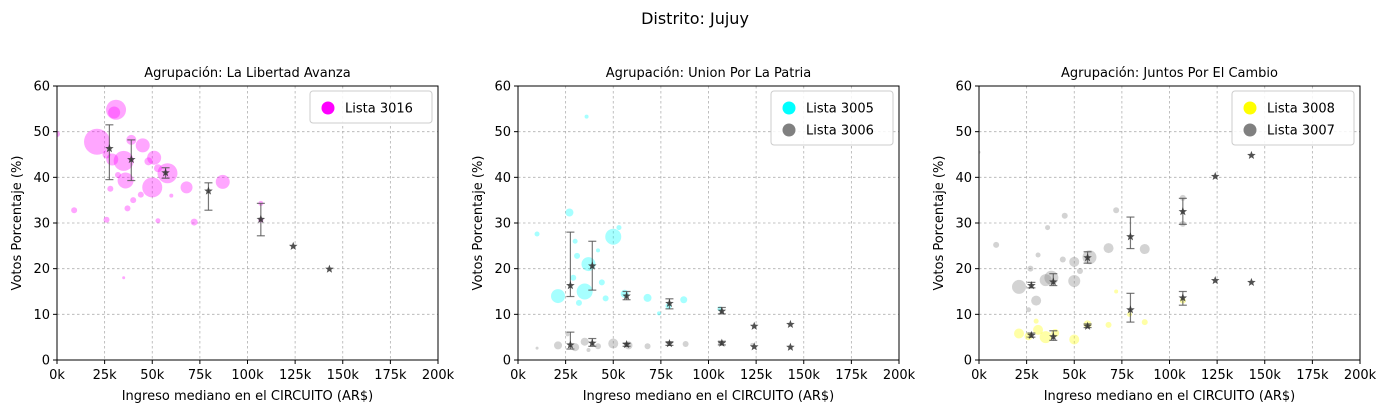 The width and height of the screenshot is (1390, 413). Describe the element at coordinates (247, 73) in the screenshot. I see `panel-title: Agrupación: La Libertad Avanza` at that location.